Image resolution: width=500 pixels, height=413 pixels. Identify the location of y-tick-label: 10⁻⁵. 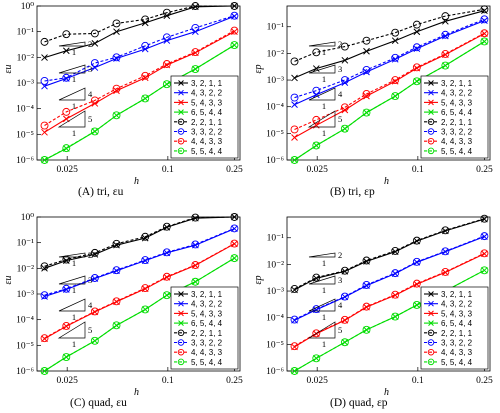
(275, 345).